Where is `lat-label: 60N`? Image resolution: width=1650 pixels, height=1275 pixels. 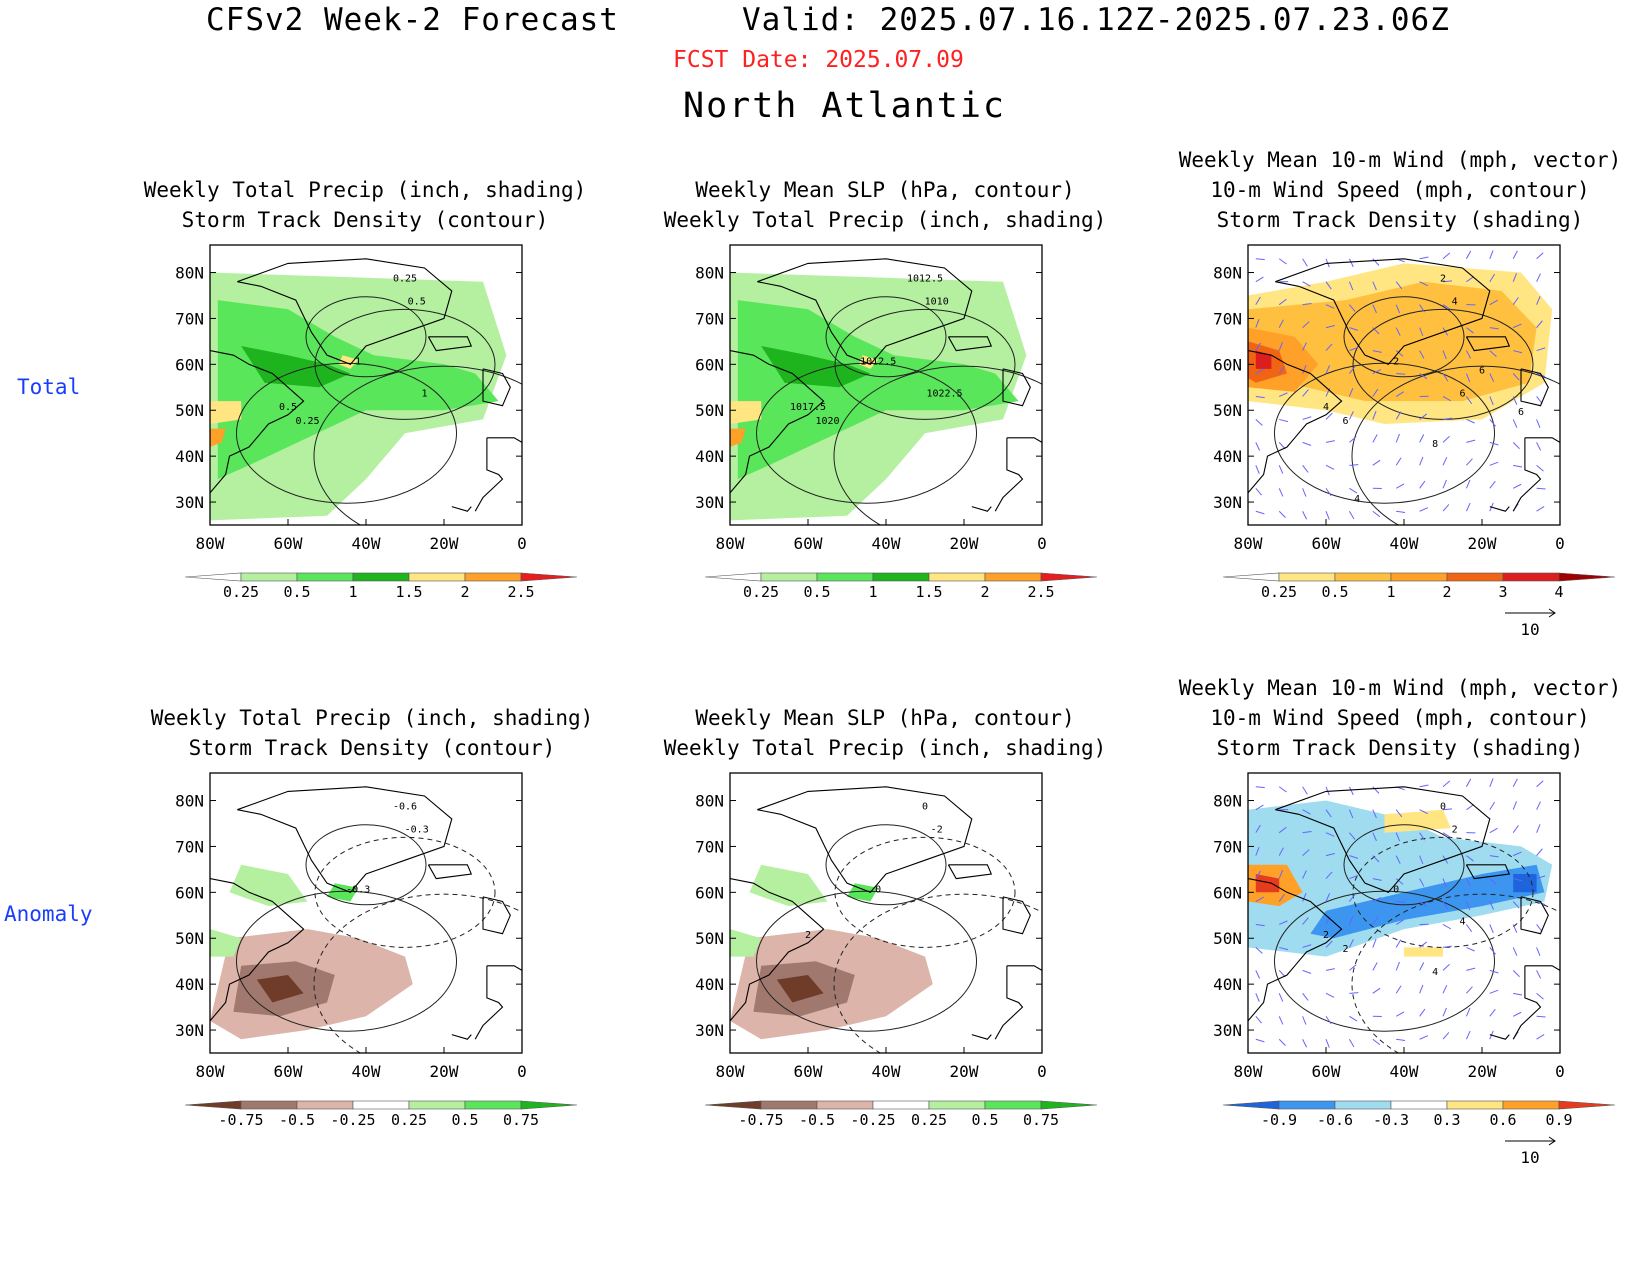 lat-label: 60N is located at coordinates (1227, 892).